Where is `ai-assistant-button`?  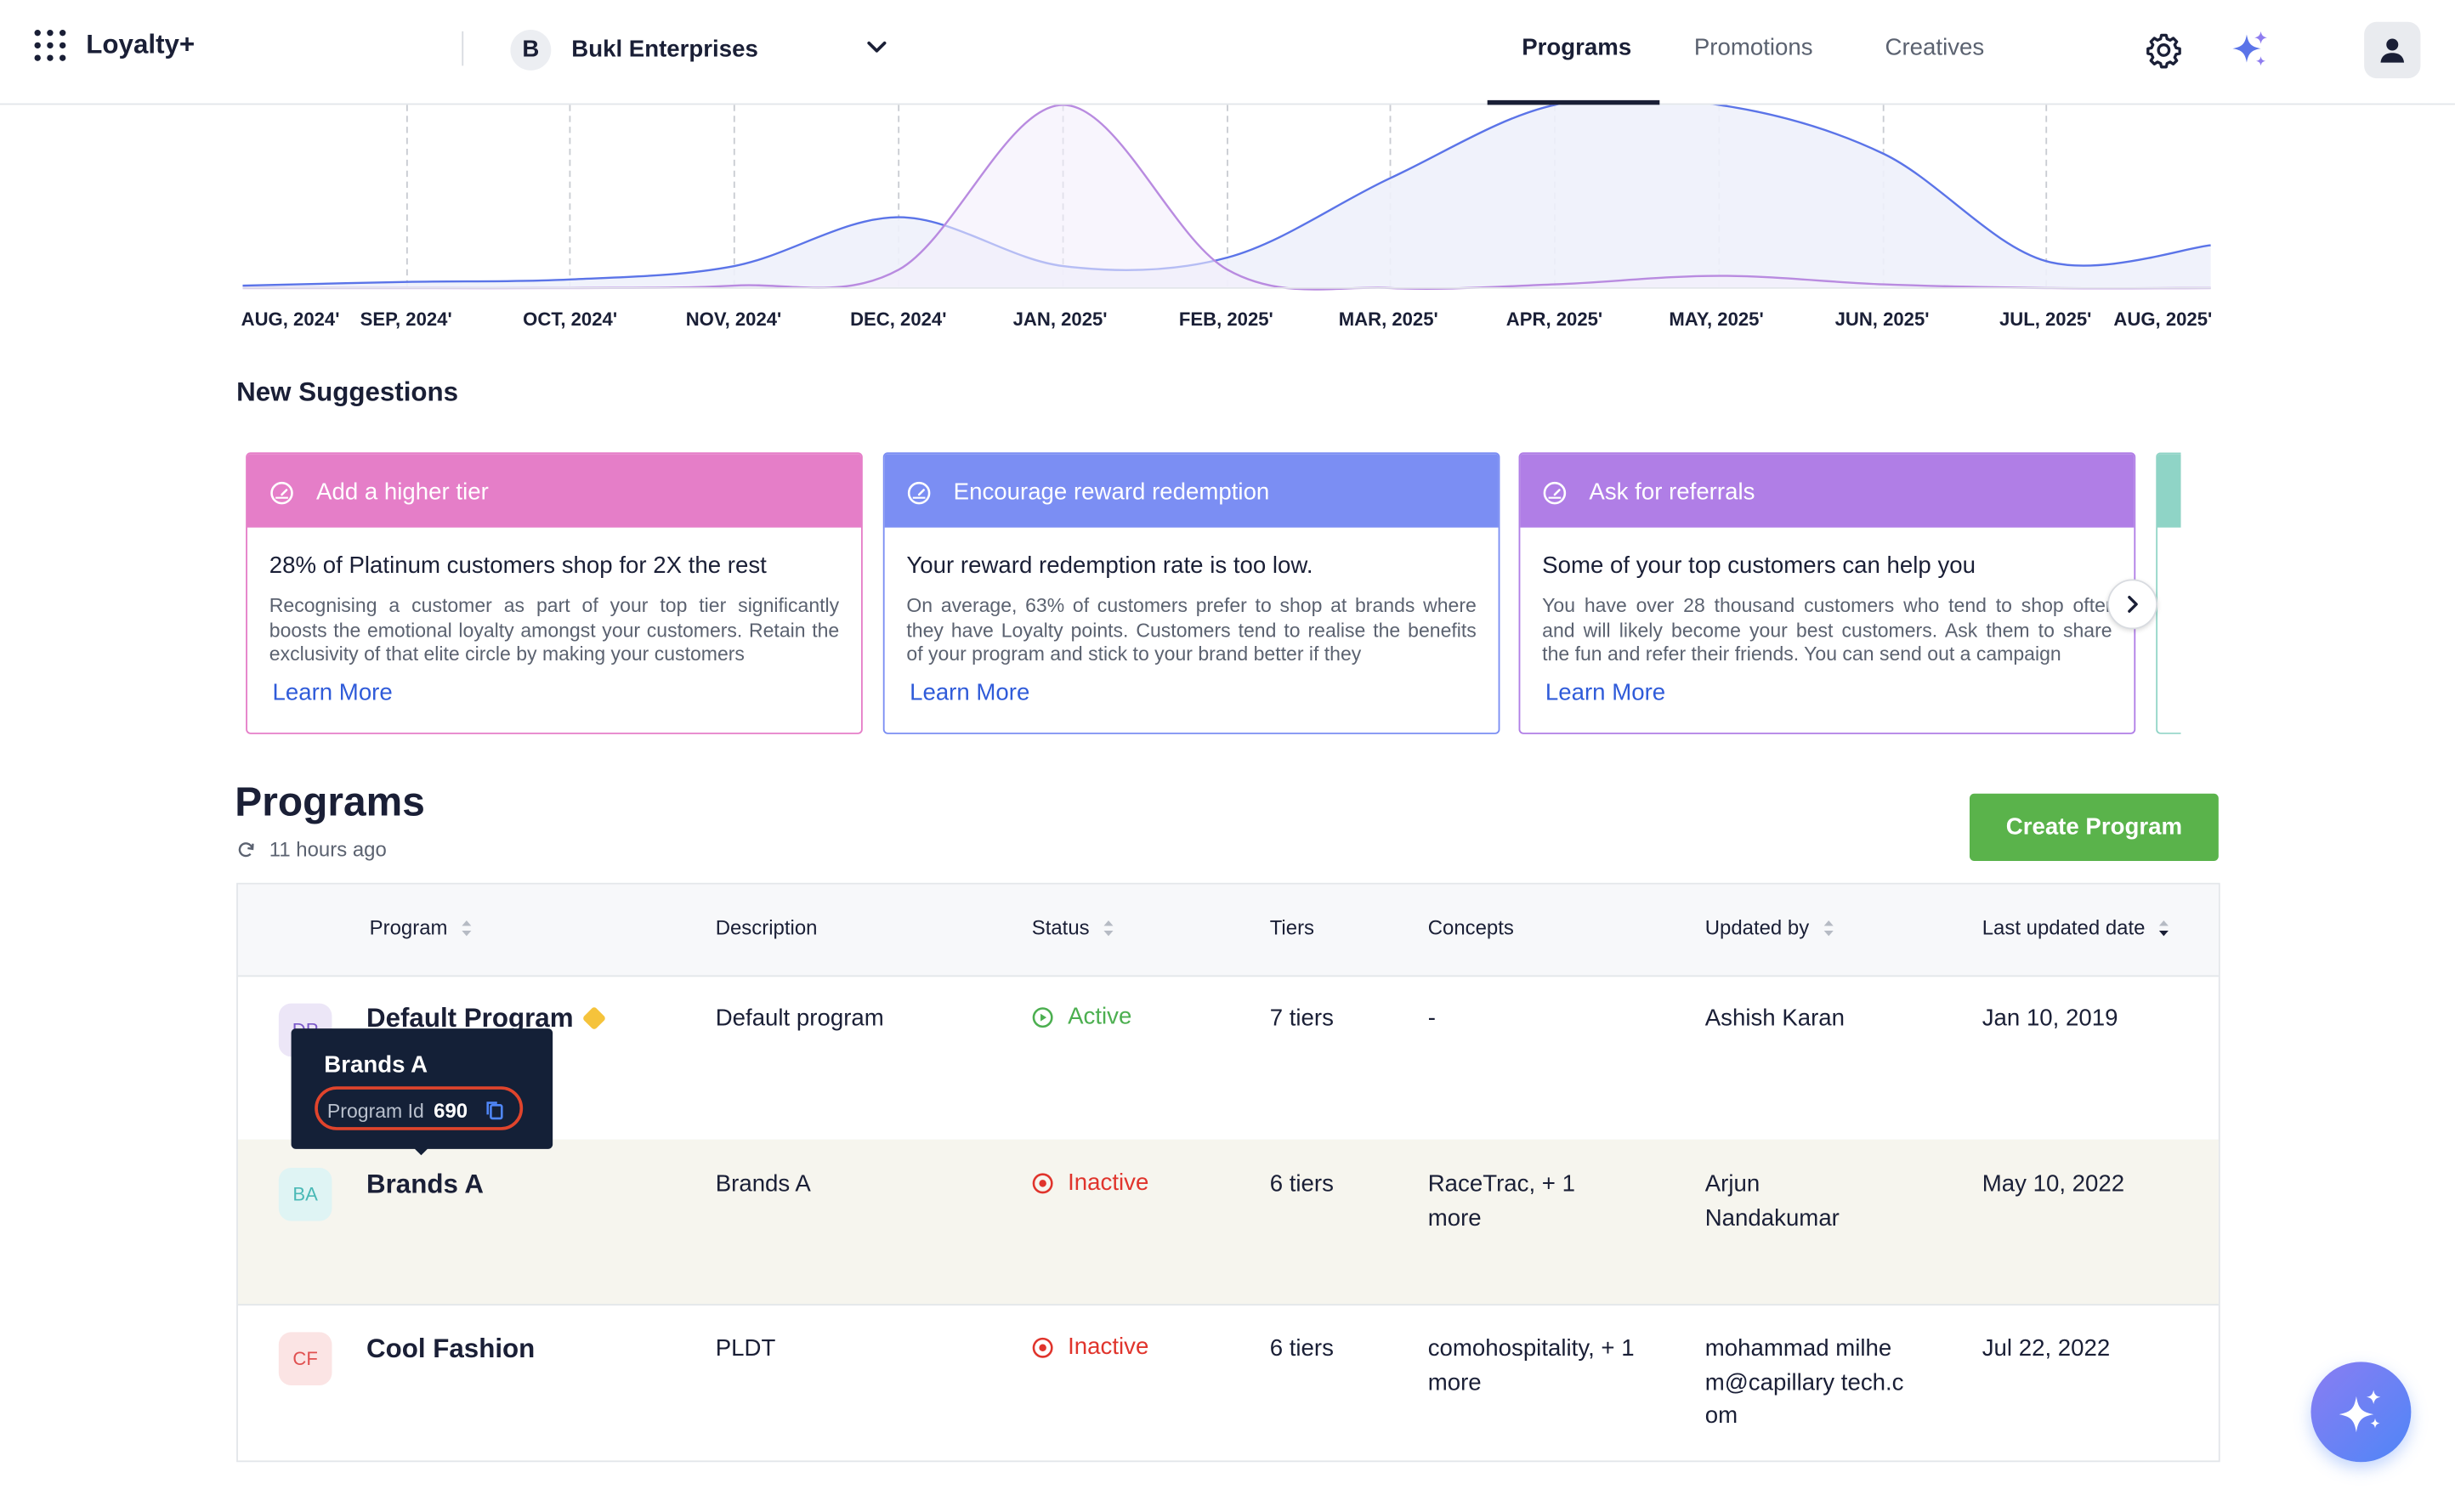 ai-assistant-button is located at coordinates (2361, 1412).